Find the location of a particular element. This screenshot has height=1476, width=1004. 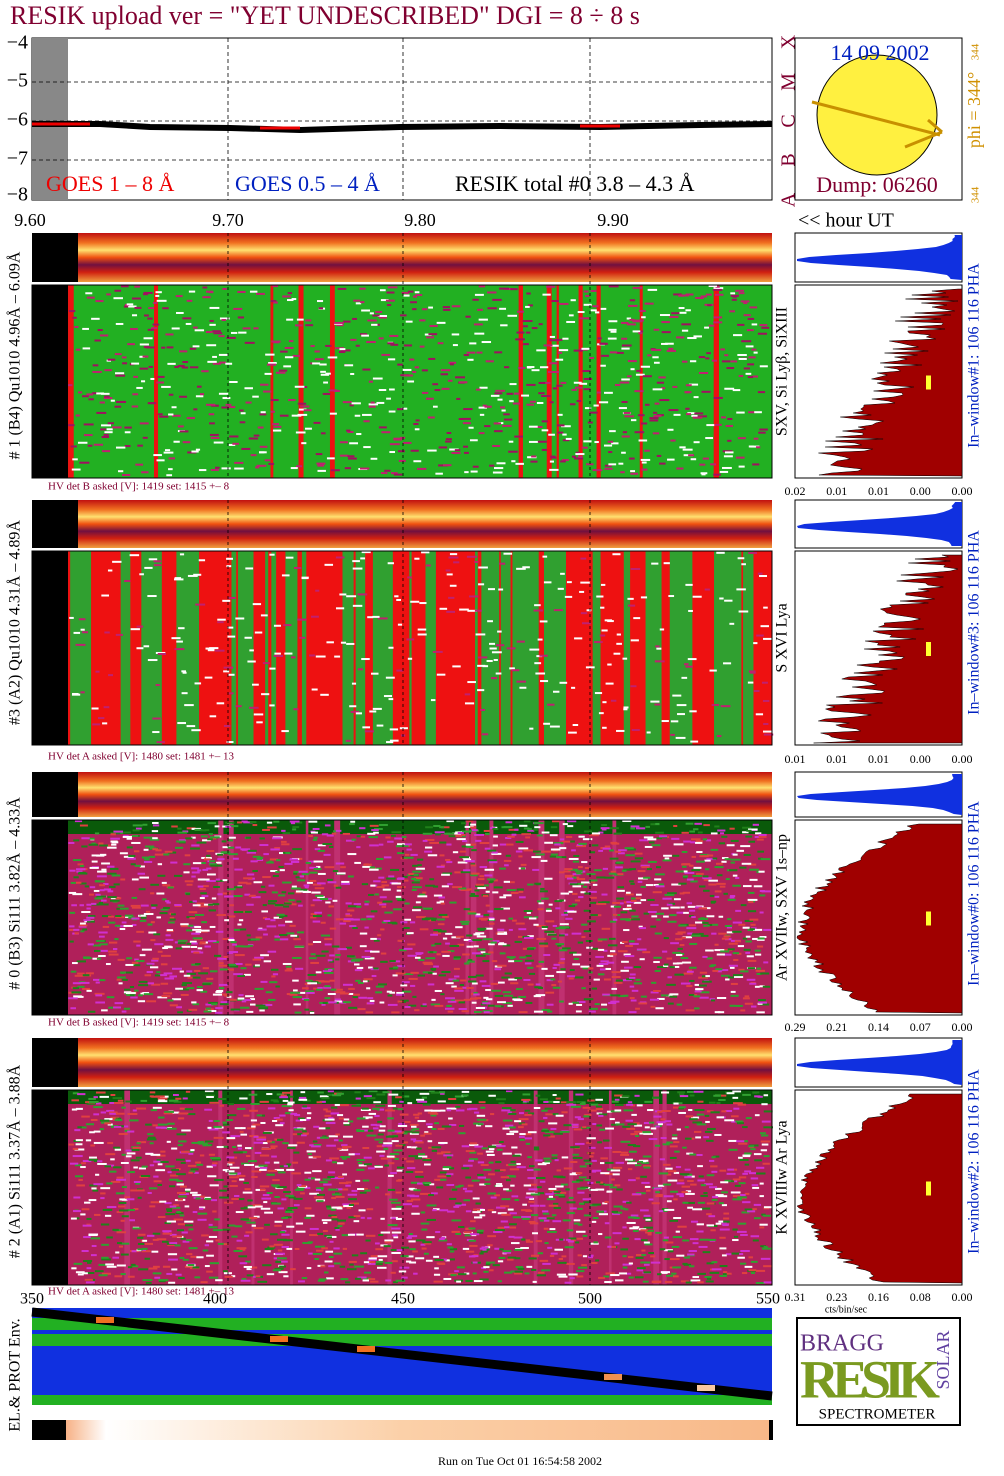

legend-goes-short: GOES 0.5 – 4 Å is located at coordinates (307, 183).